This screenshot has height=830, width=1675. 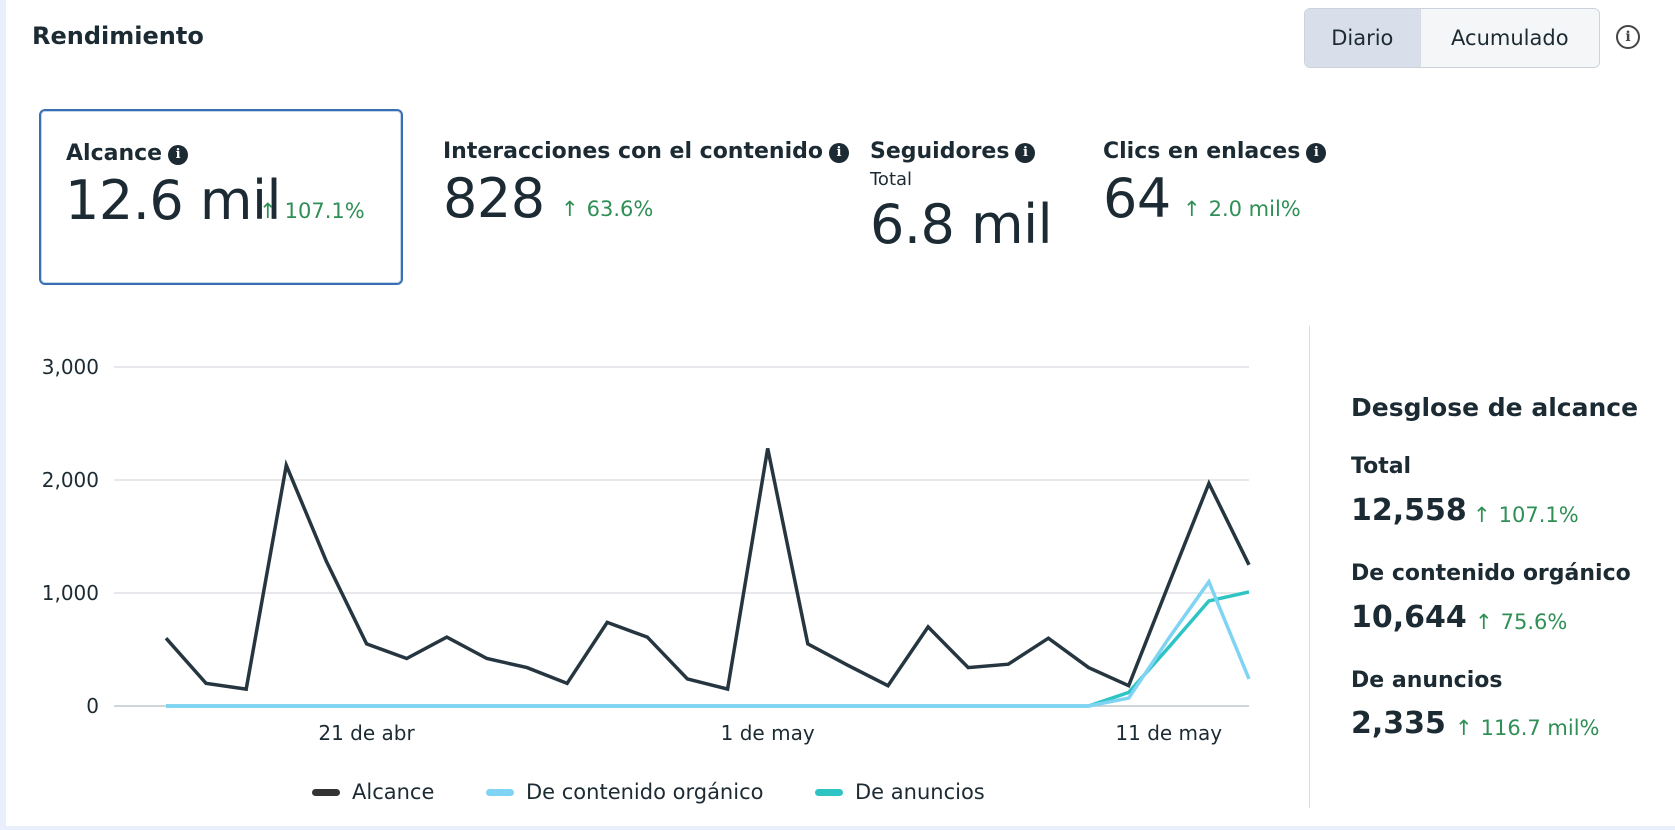 I want to click on toggle-cumulative: Acumulado, so click(x=1509, y=38).